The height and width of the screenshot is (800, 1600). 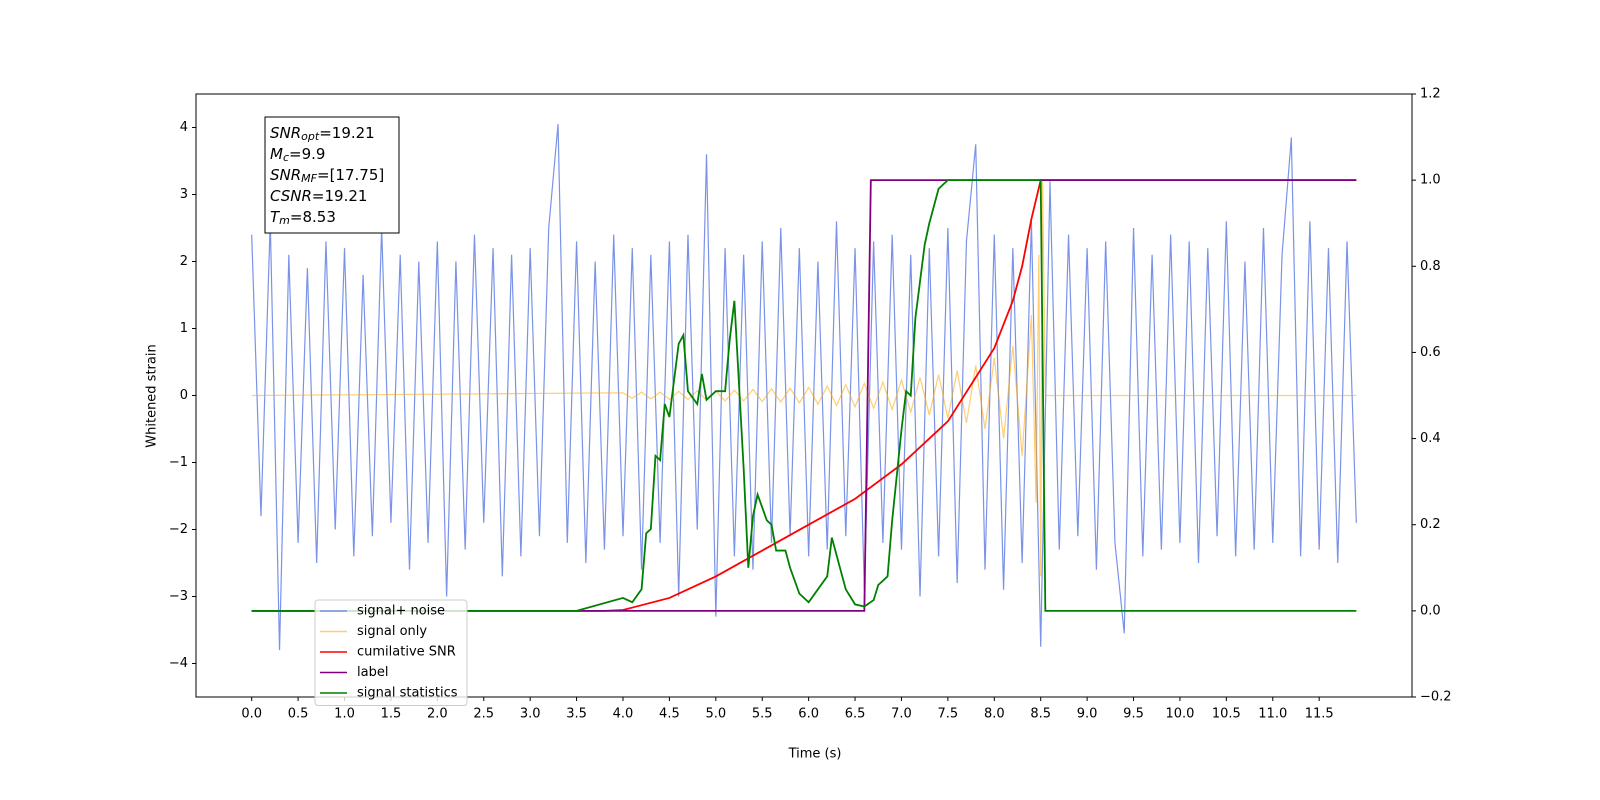 I want to click on annotation-subscript: opt, so click(x=310, y=136).